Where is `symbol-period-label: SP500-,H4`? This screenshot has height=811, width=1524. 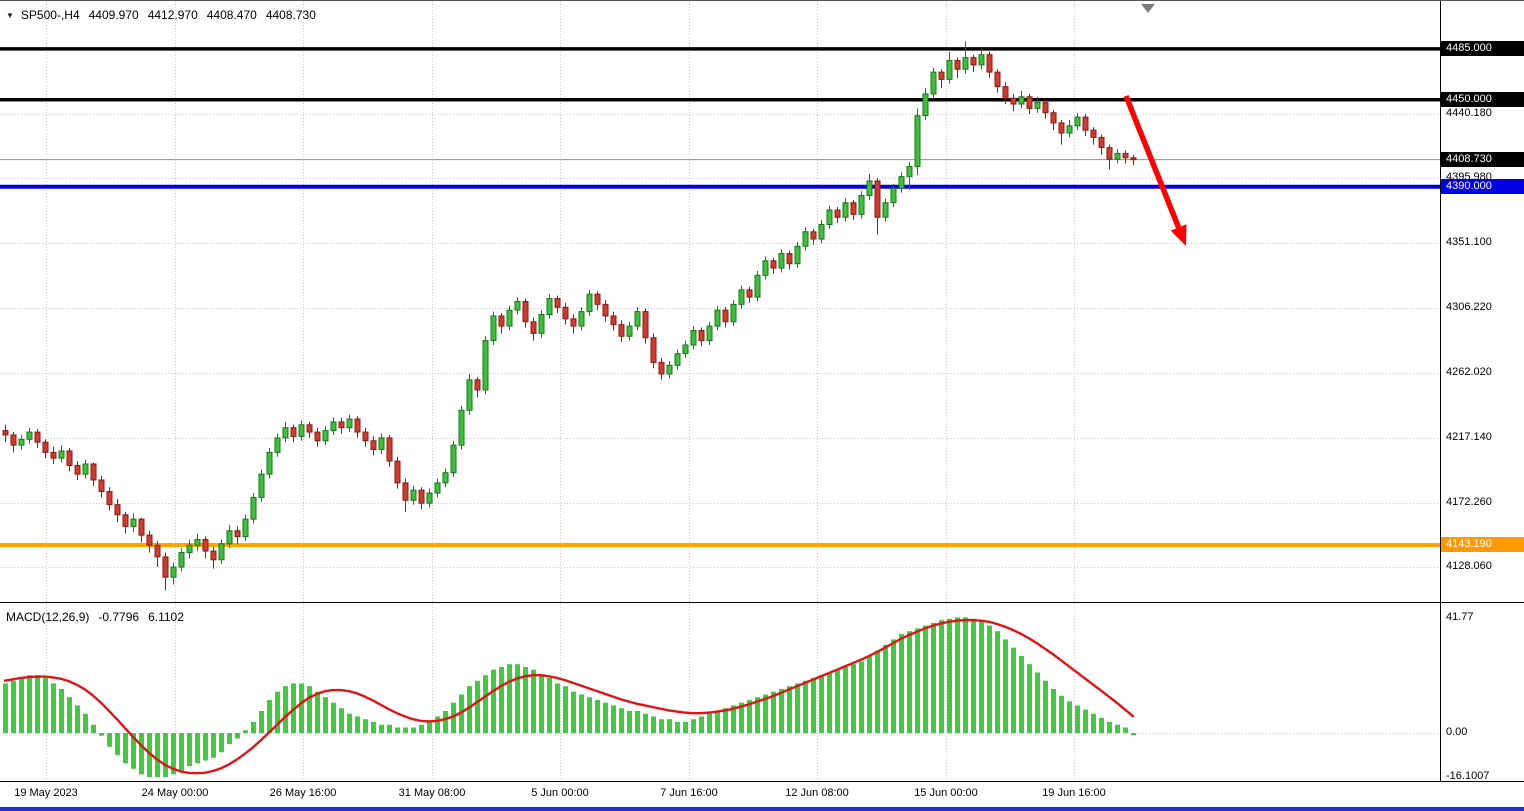
symbol-period-label: SP500-,H4 is located at coordinates (50, 15).